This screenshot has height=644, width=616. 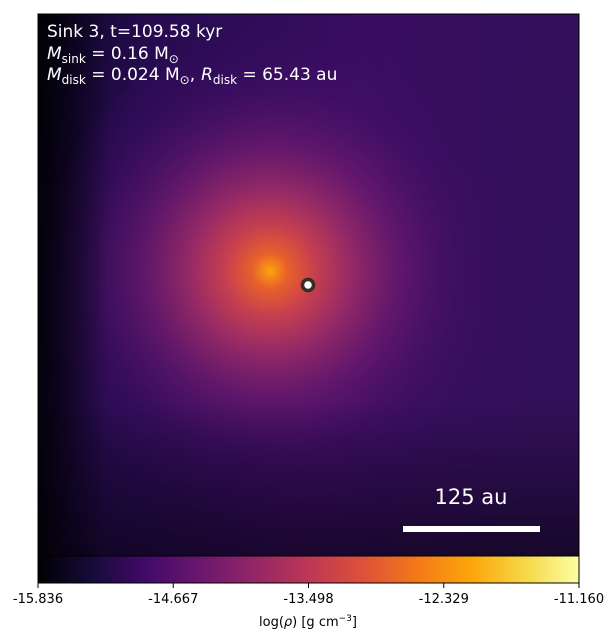 I want to click on colorbar-label-close: ], so click(x=354, y=622).